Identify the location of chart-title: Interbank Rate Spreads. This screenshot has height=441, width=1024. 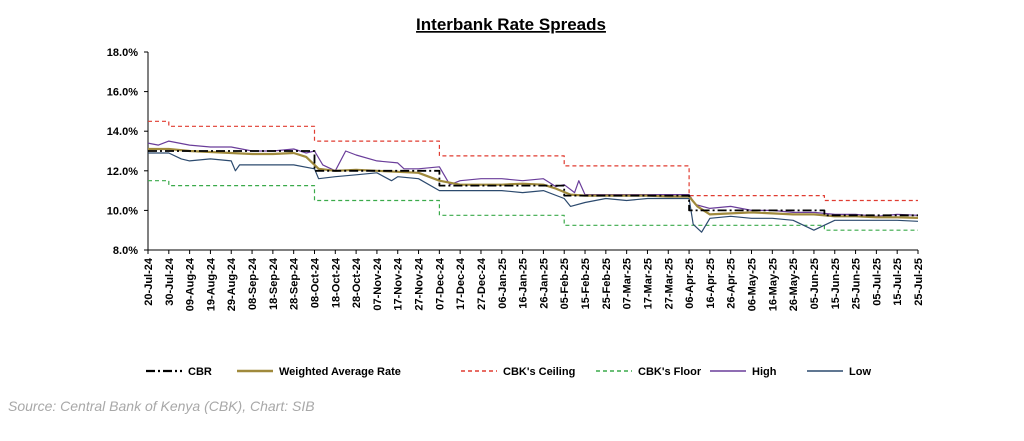
(511, 24).